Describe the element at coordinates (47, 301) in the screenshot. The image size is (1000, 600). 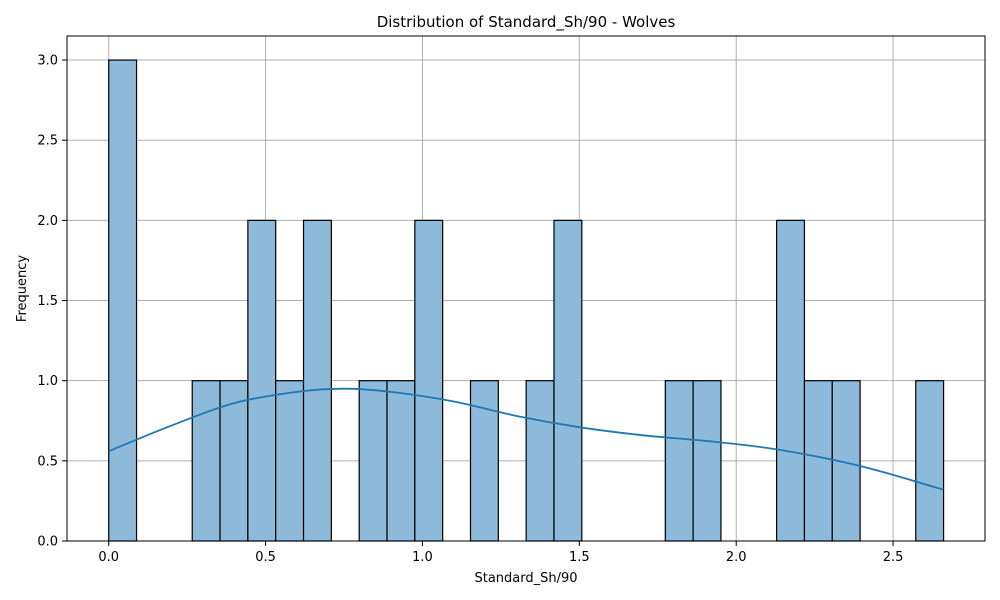
I see `y-tick-label: 1.5` at that location.